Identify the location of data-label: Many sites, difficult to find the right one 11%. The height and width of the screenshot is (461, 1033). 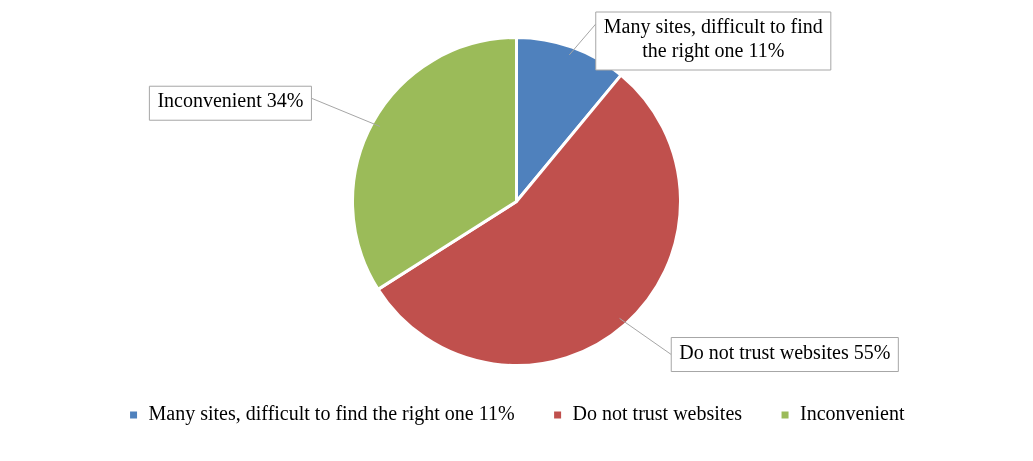
(713, 39).